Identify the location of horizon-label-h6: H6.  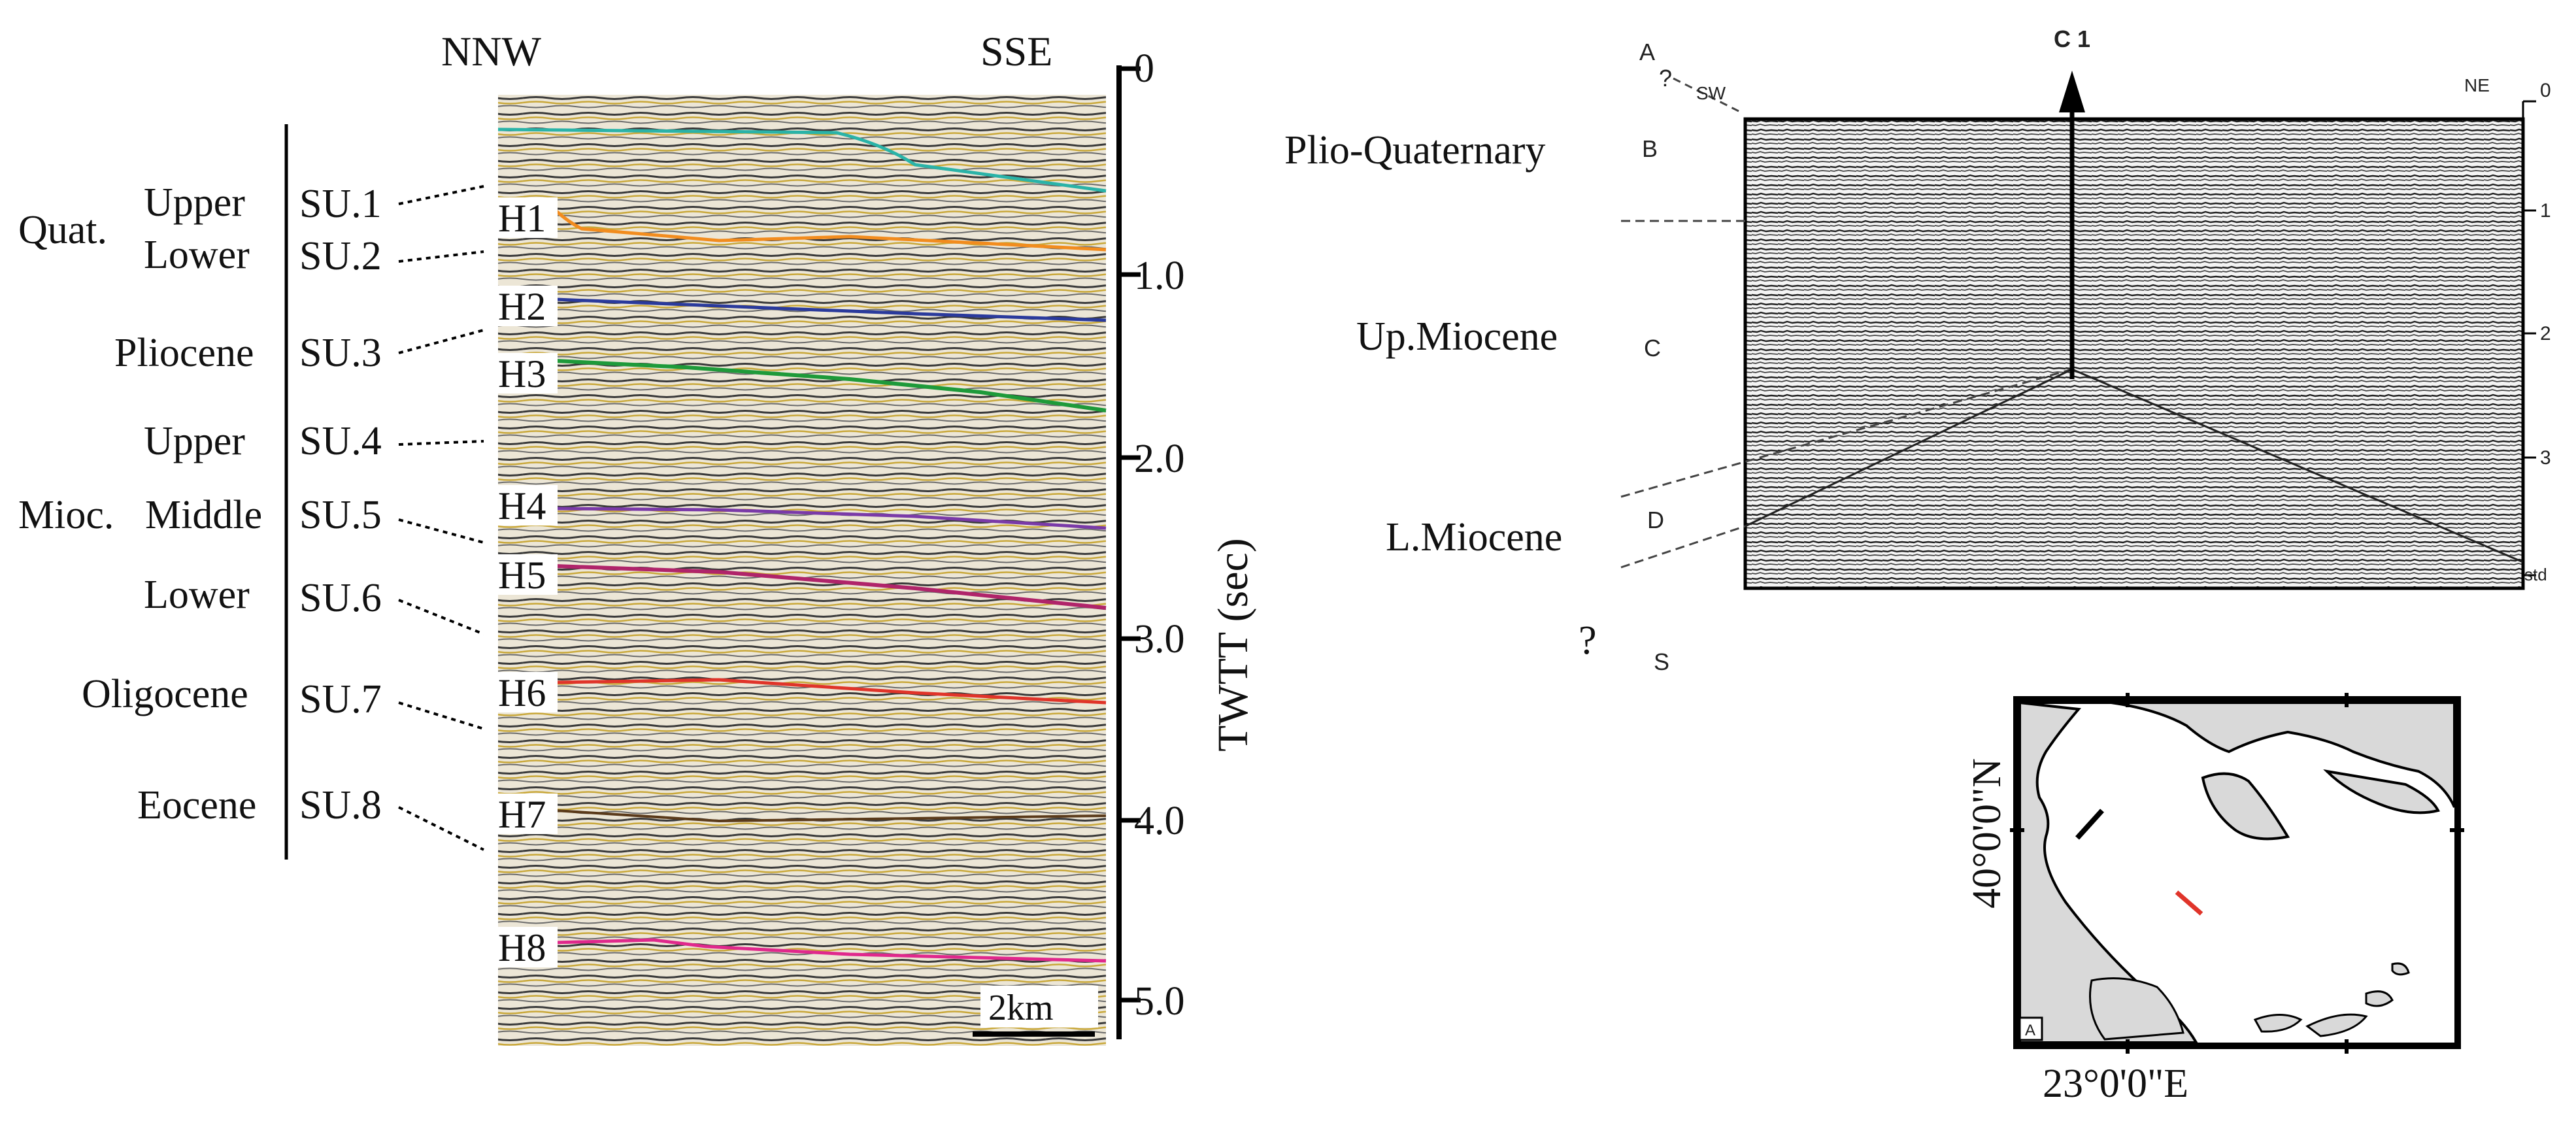
(522, 693).